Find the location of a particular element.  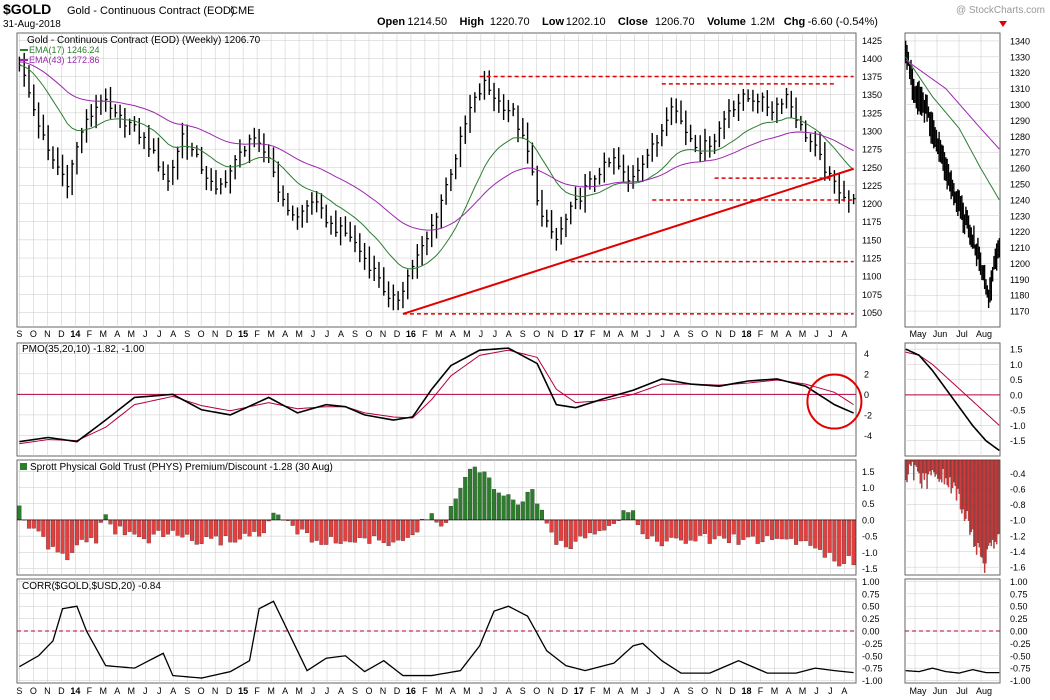

inset-x-tick-label: Aug is located at coordinates (984, 691).